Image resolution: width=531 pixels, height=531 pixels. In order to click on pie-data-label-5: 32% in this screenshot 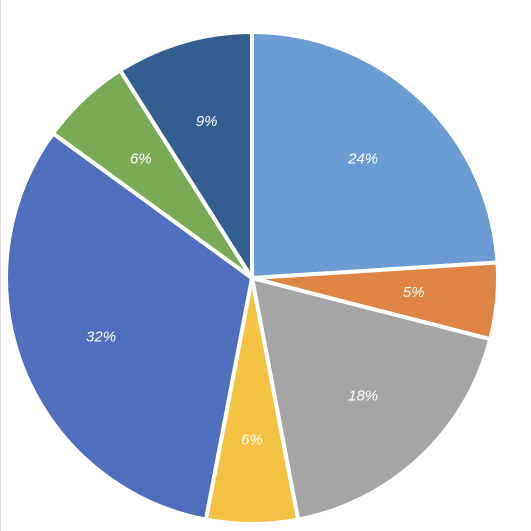, I will do `click(101, 337)`.